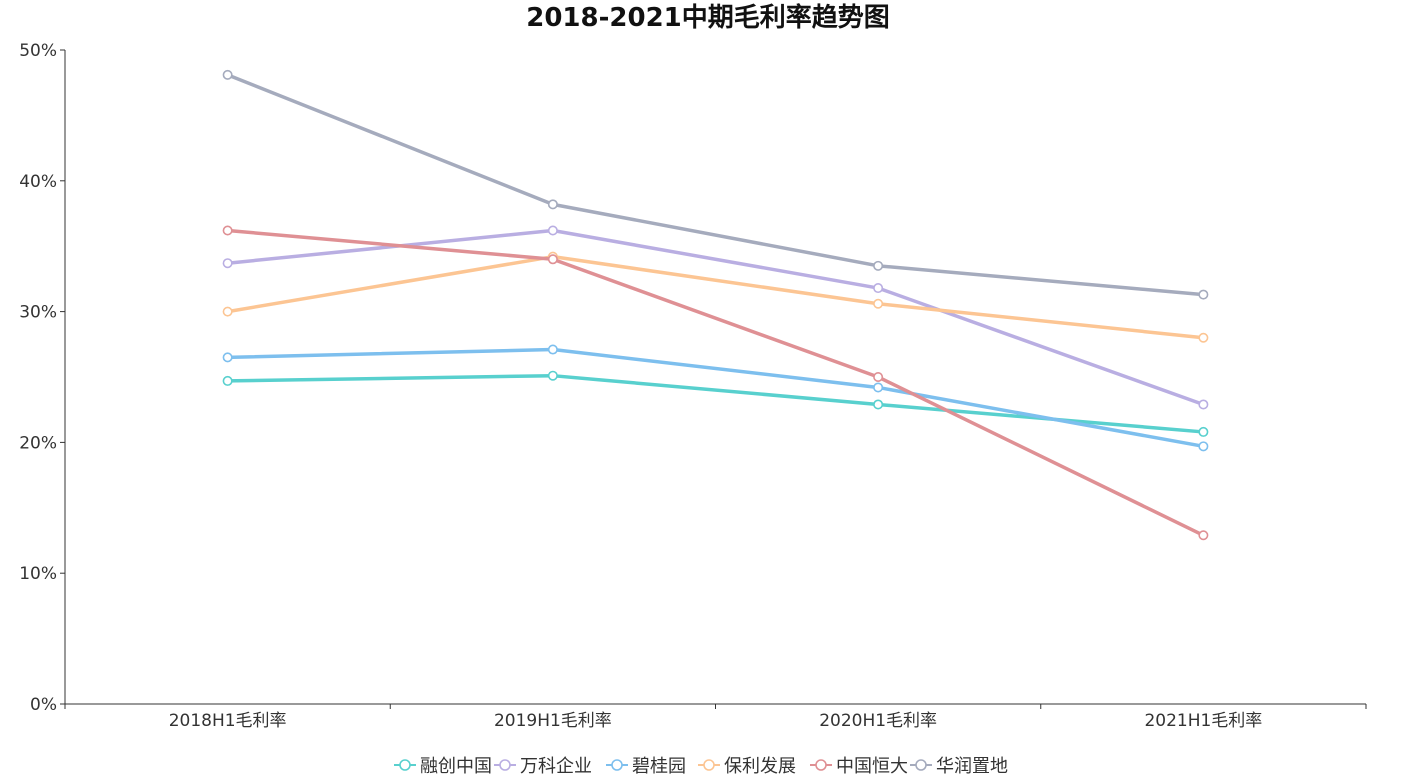  What do you see at coordinates (38, 313) in the screenshot?
I see `y-tick-label: 30%` at bounding box center [38, 313].